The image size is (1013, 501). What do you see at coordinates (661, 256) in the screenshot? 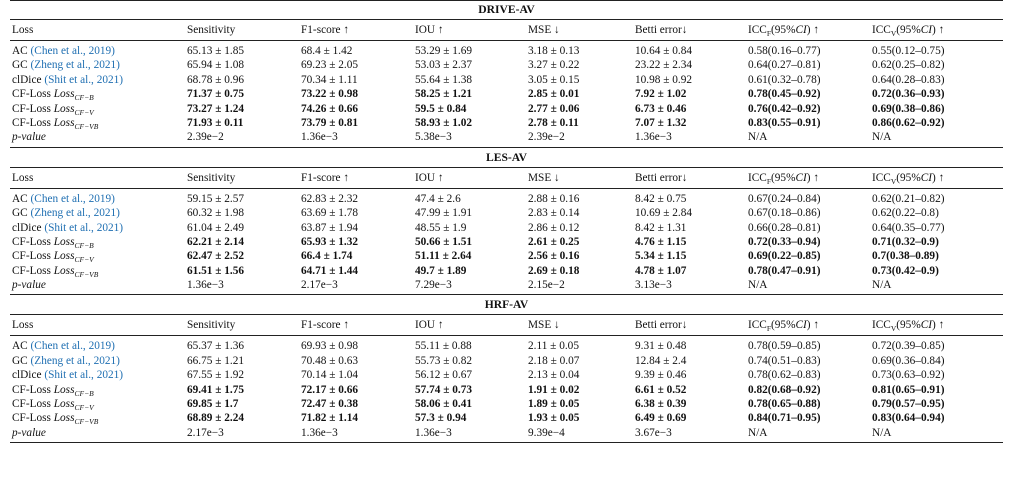
I see `value-cell: 5.34 ± 1.15` at bounding box center [661, 256].